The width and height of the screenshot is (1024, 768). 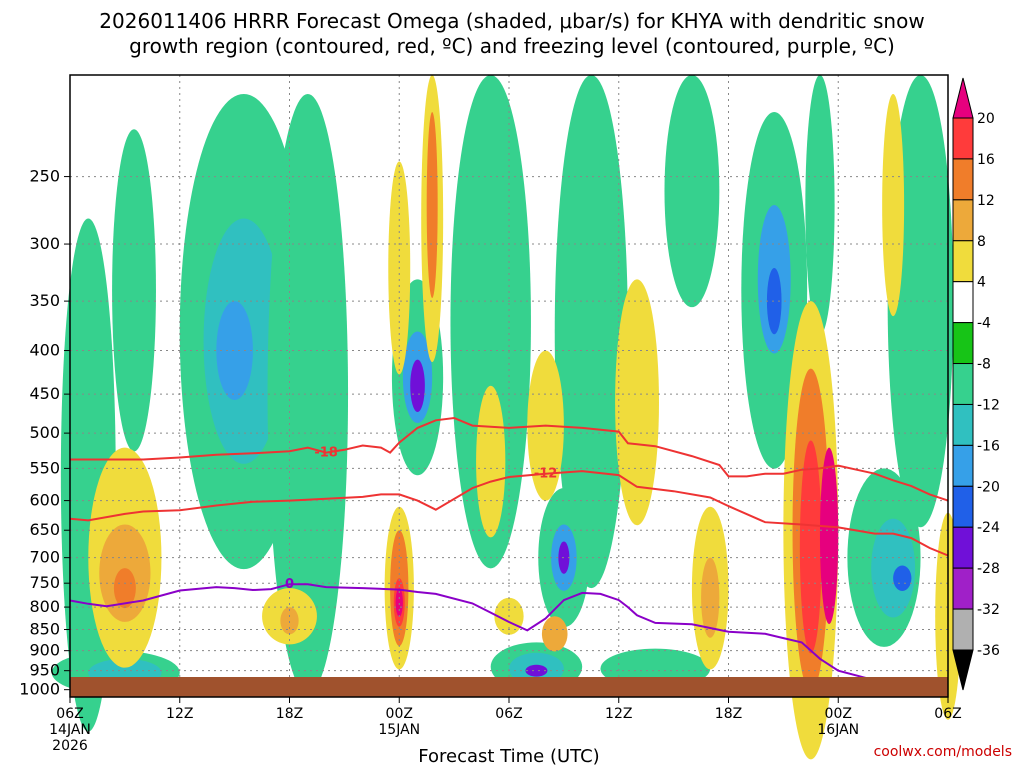 I want to click on y-tick-label-250: 250, so click(x=44, y=176).